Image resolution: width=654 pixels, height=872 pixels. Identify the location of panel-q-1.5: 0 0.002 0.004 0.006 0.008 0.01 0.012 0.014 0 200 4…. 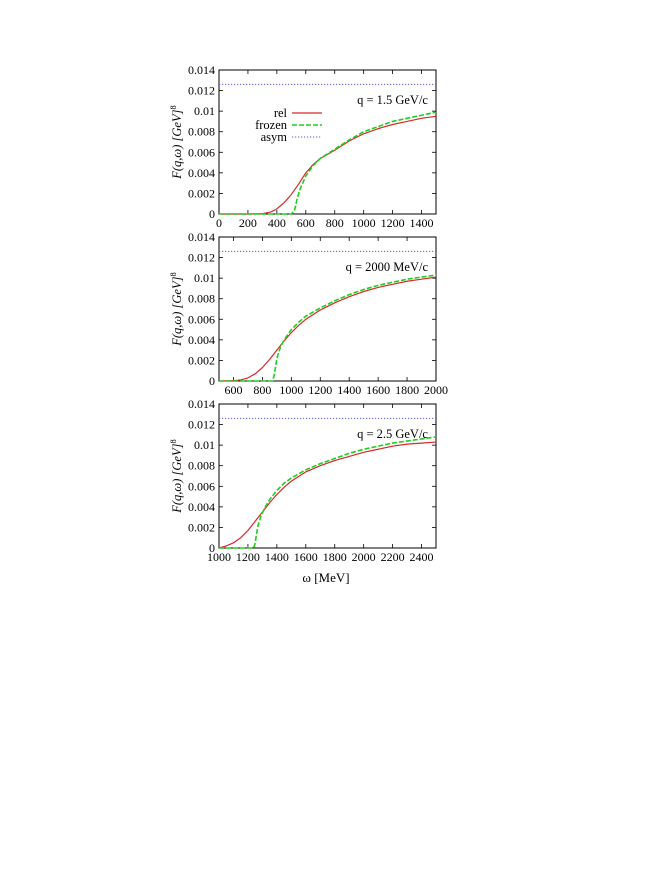
(302, 146).